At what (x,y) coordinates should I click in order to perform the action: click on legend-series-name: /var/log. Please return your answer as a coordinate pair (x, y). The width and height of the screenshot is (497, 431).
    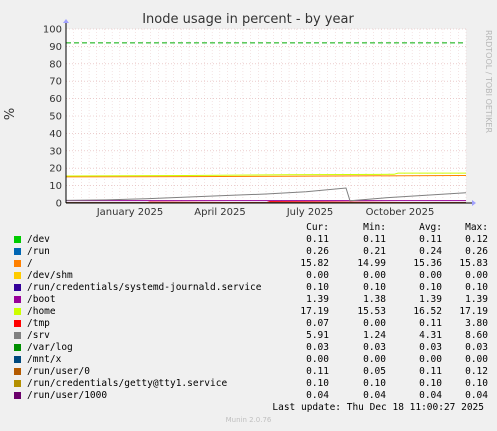
    Looking at the image, I should click on (50, 347).